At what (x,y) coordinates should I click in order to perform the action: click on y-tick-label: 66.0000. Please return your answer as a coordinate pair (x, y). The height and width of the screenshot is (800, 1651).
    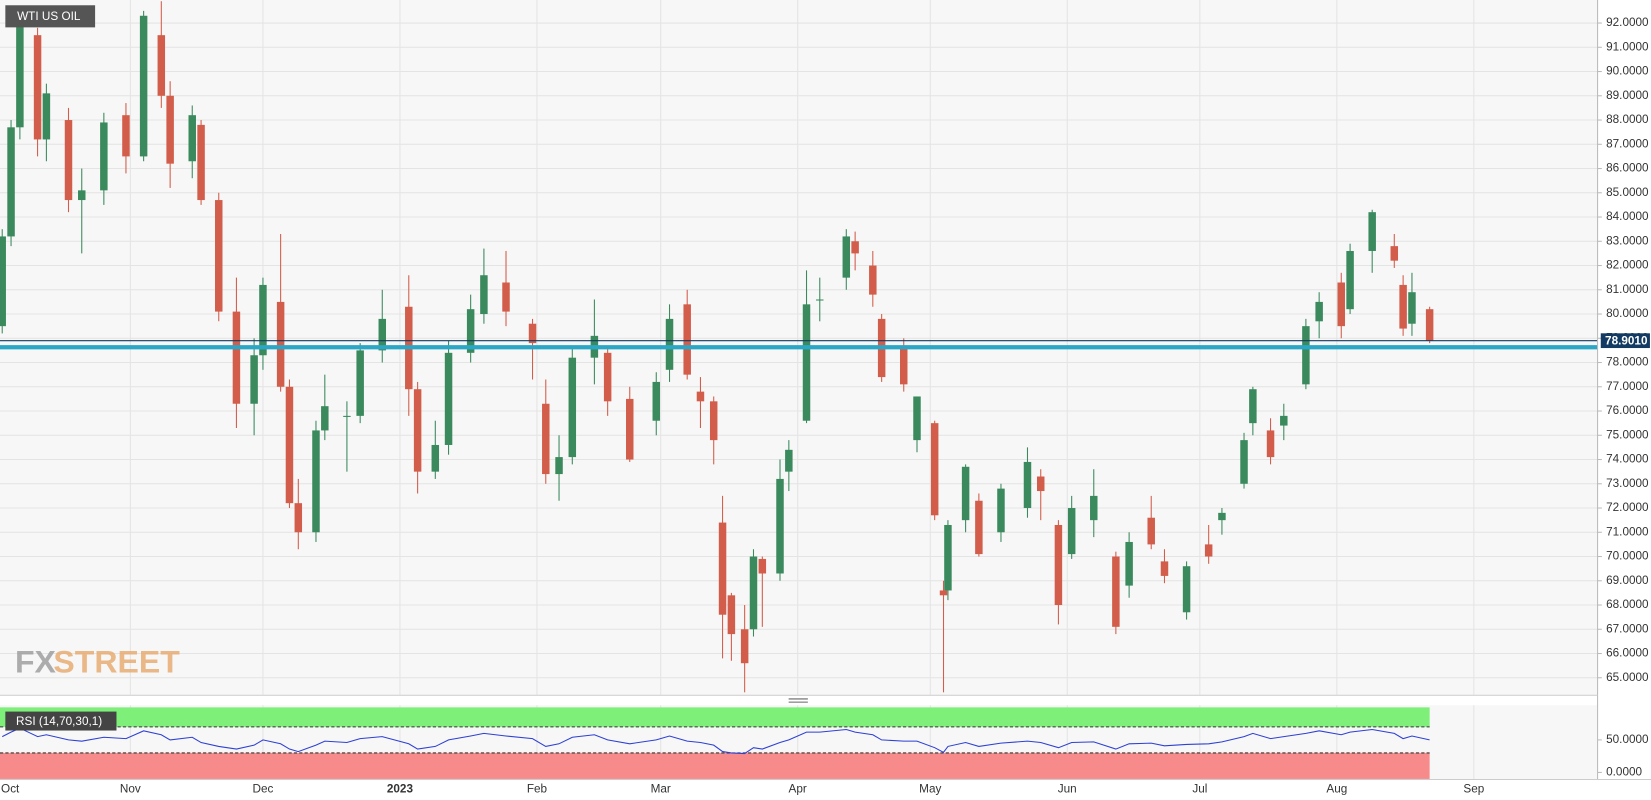
    Looking at the image, I should click on (1627, 653).